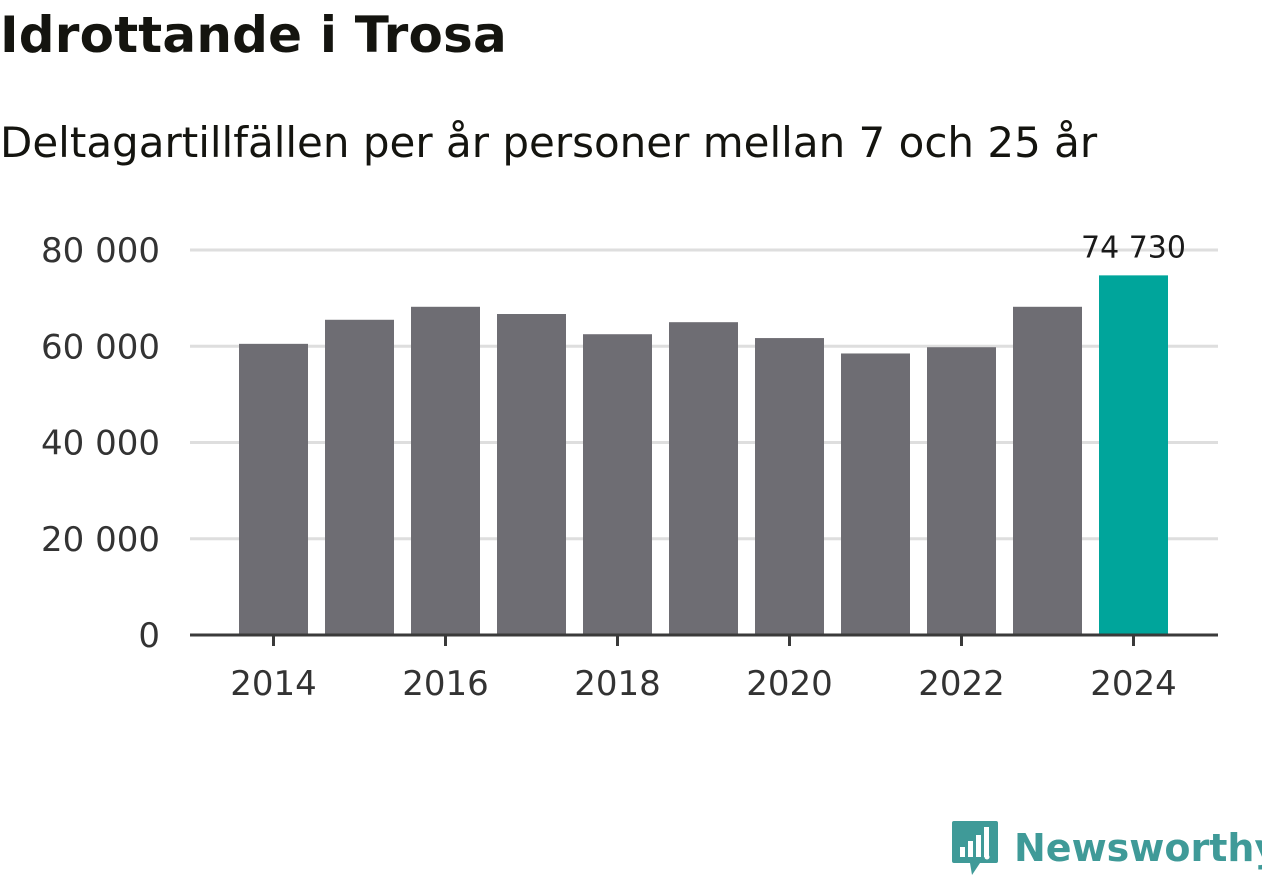 The width and height of the screenshot is (1262, 879). Describe the element at coordinates (1138, 848) in the screenshot. I see `brand-name: Newsworthy` at that location.